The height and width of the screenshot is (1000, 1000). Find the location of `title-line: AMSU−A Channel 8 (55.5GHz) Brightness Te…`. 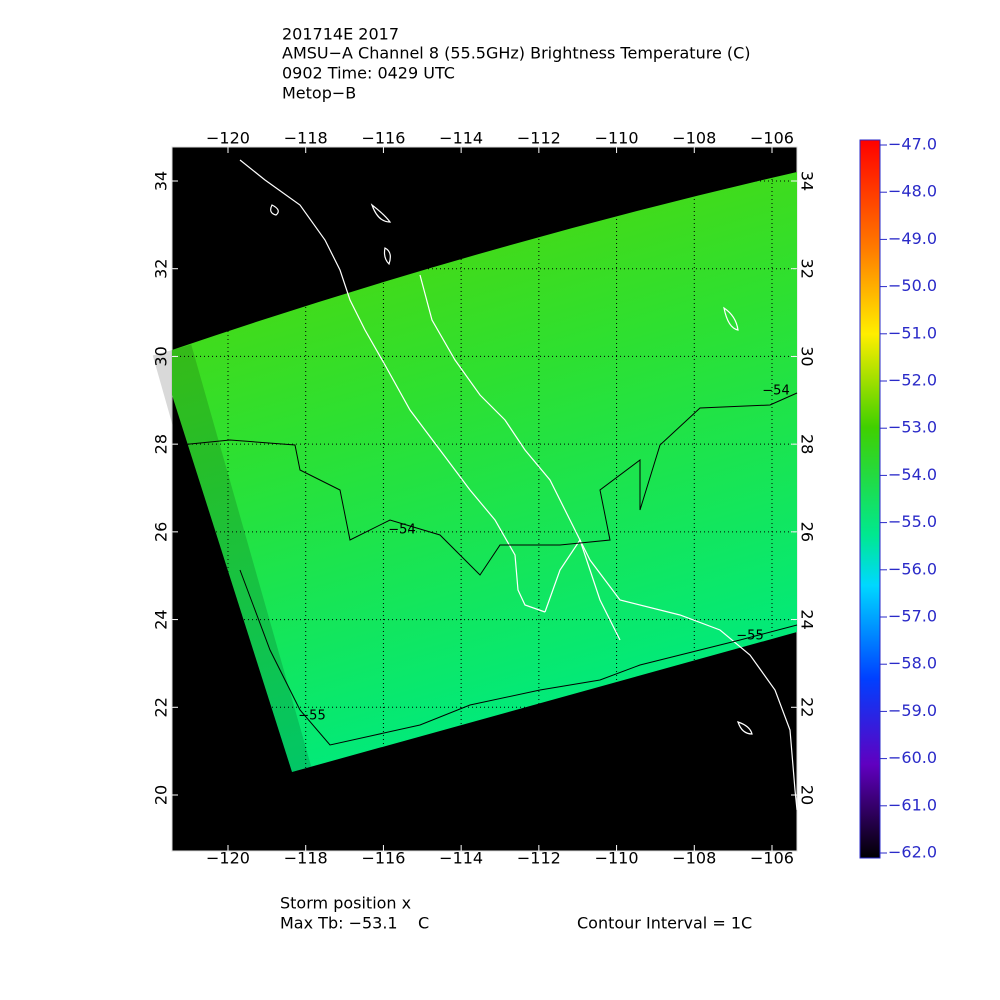

title-line: AMSU−A Channel 8 (55.5GHz) Brightness Te… is located at coordinates (516, 53).